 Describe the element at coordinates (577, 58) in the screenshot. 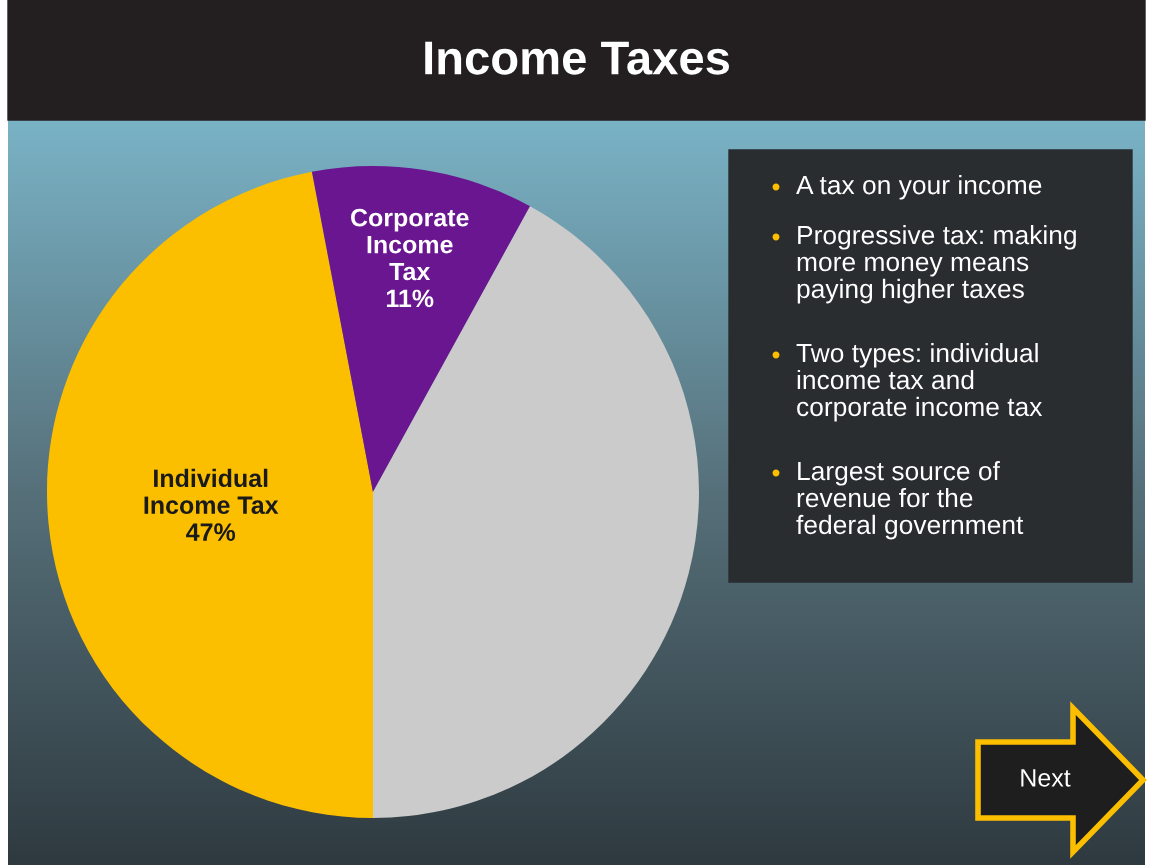

I see `chart-title: Income Taxes` at that location.